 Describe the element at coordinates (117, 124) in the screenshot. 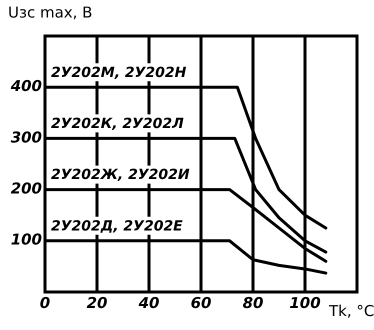

I see `series-label: 2У202К, 2У202Л` at that location.